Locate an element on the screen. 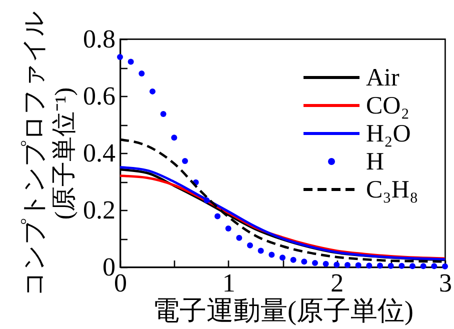 The image size is (454, 329). y-axis-title: コンプトンプロファイル (原子単位⁻¹) is located at coordinates (49, 153).